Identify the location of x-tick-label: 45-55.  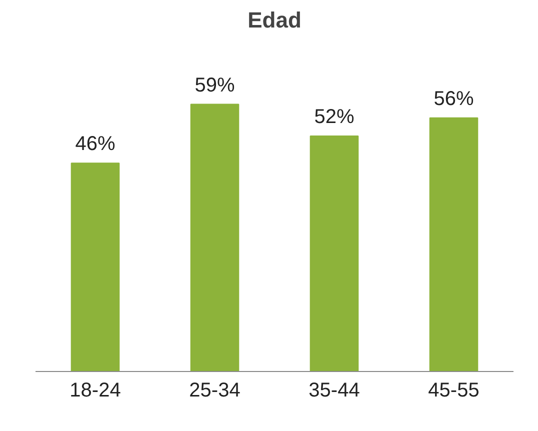
(454, 391).